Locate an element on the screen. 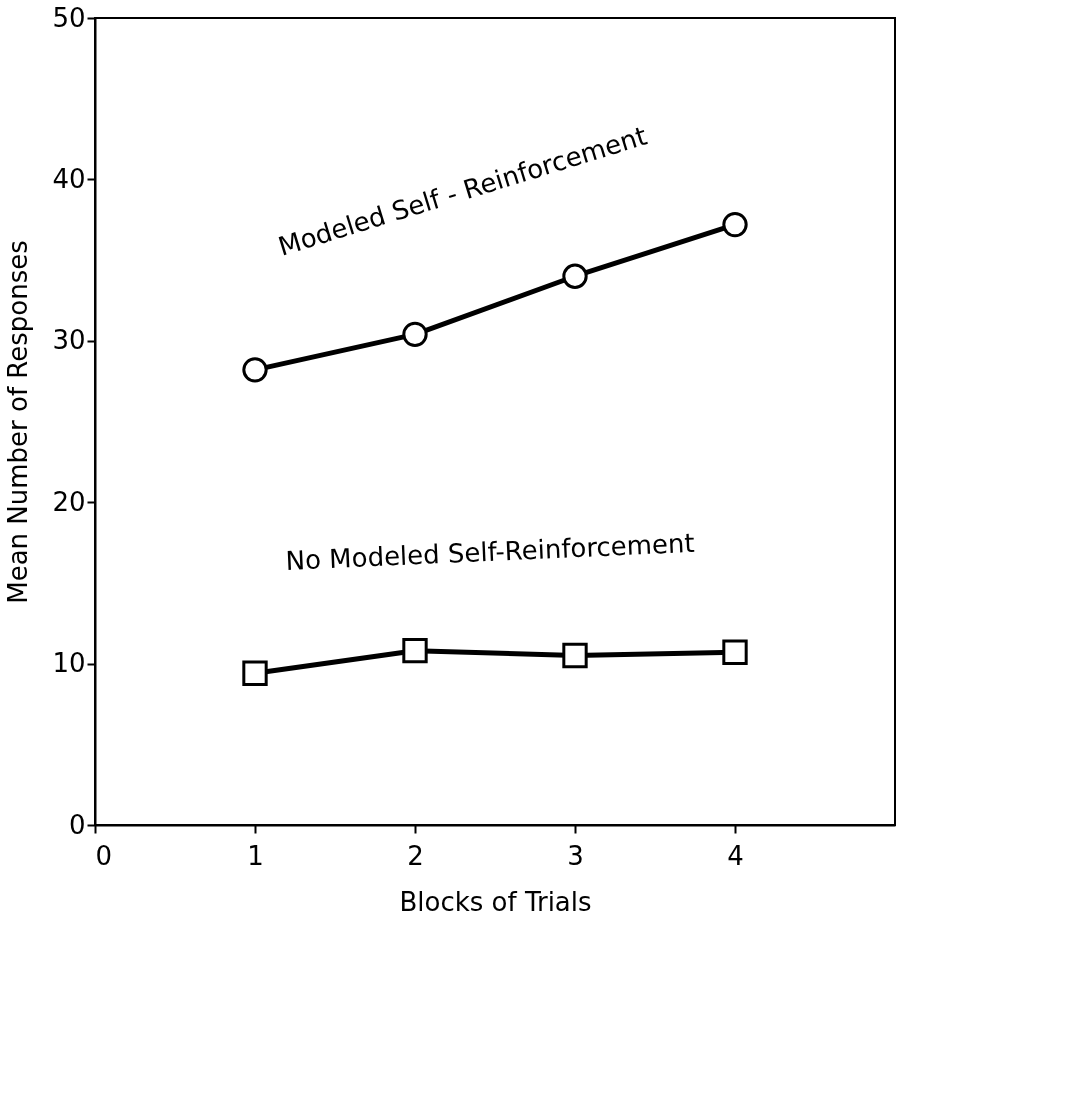 The height and width of the screenshot is (1110, 1089). x-tick-label: 2 is located at coordinates (415, 855).